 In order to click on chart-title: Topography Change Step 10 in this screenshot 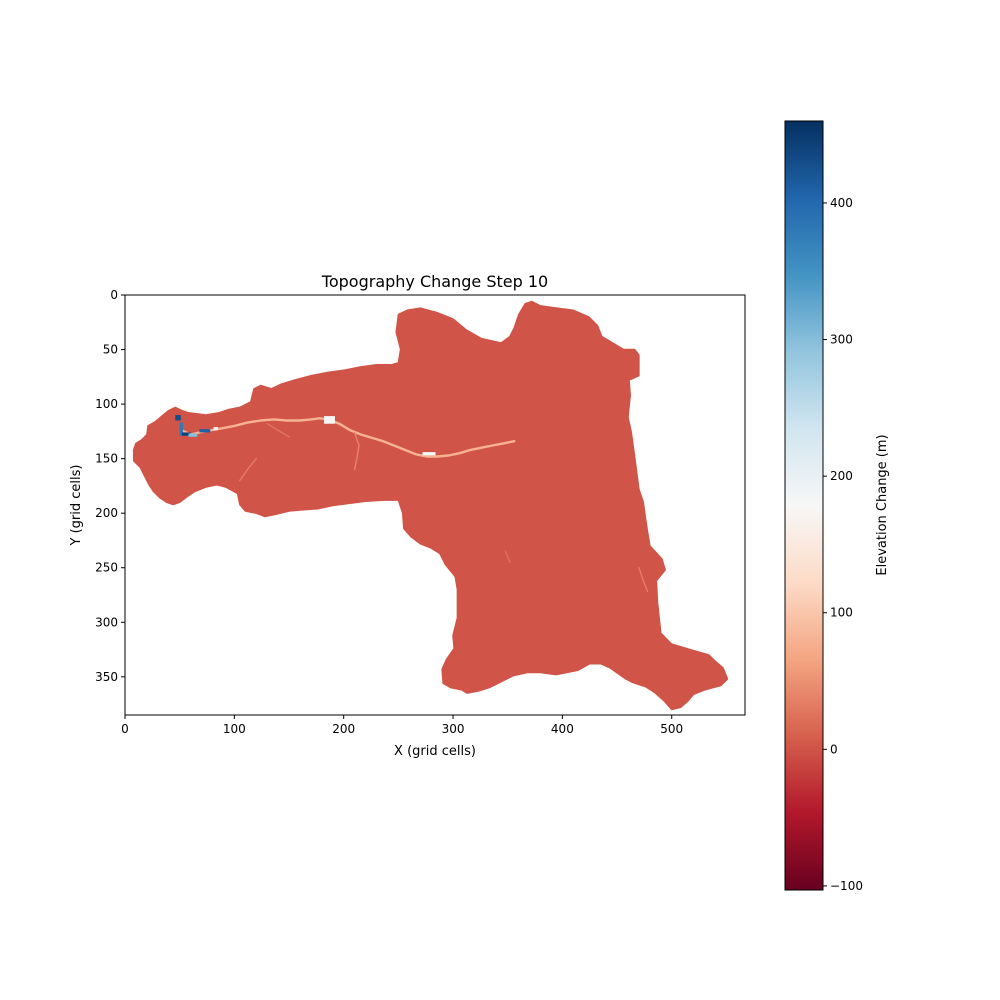, I will do `click(434, 281)`.